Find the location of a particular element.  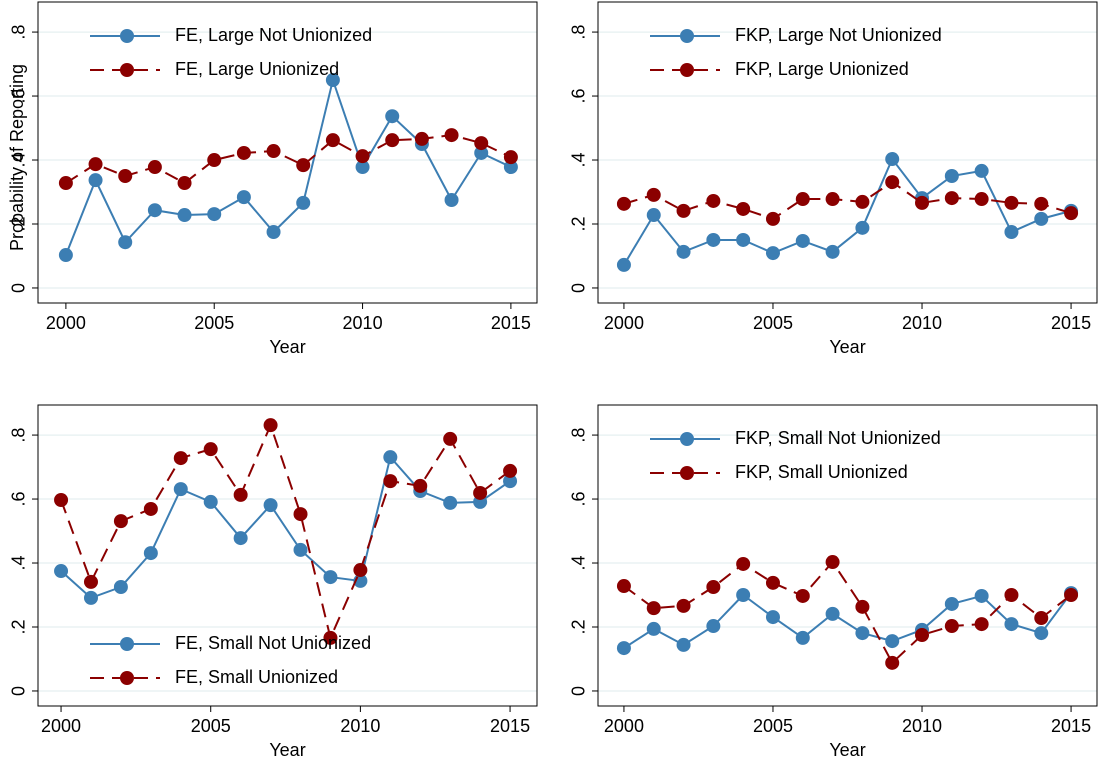

legend-label: FE, Small Unionized is located at coordinates (256, 677).